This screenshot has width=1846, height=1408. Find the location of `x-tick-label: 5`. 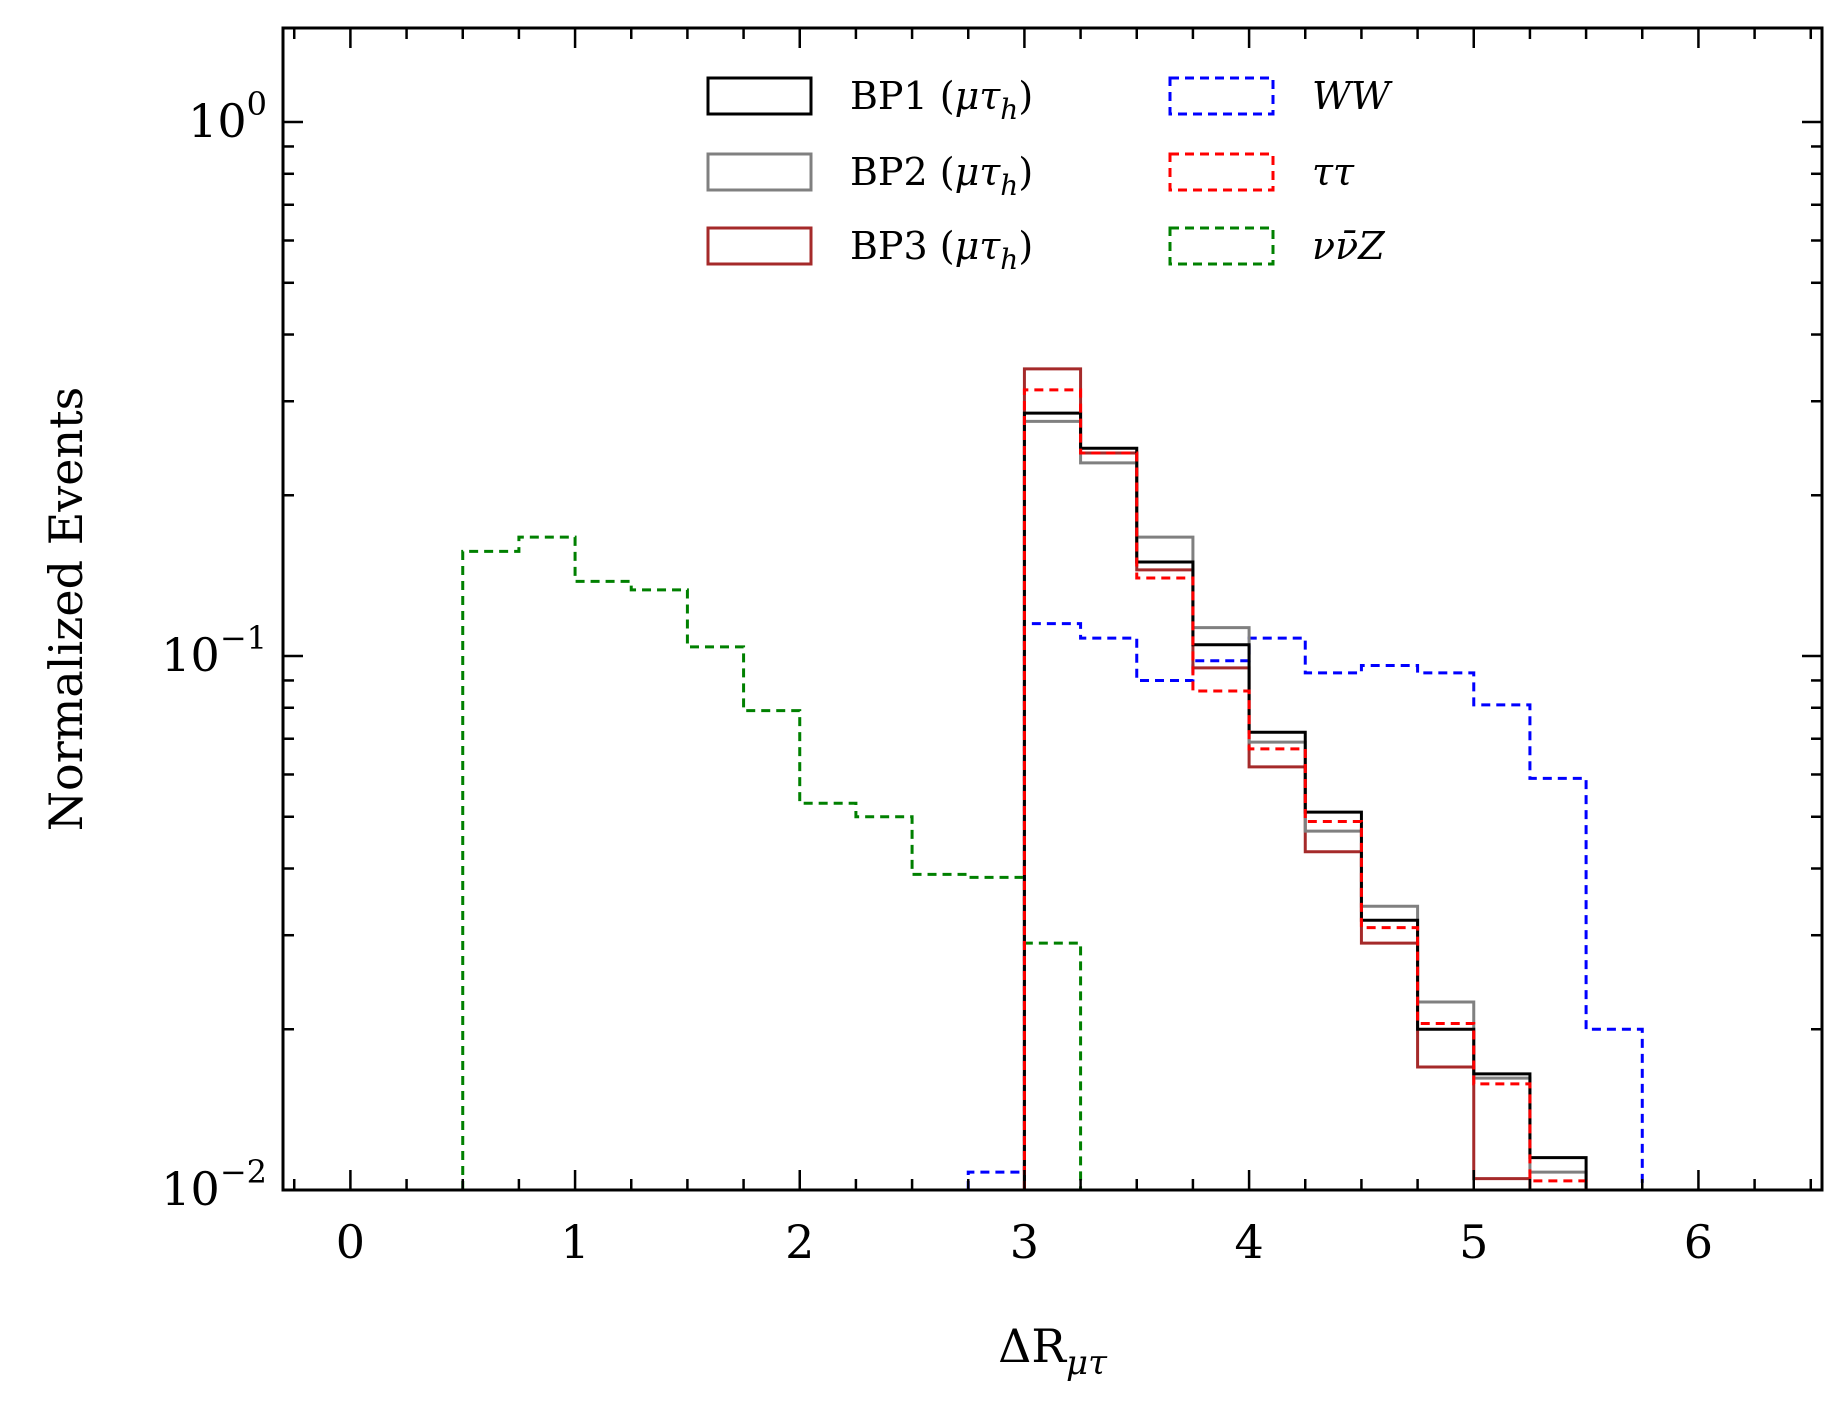

x-tick-label: 5 is located at coordinates (1473, 1242).